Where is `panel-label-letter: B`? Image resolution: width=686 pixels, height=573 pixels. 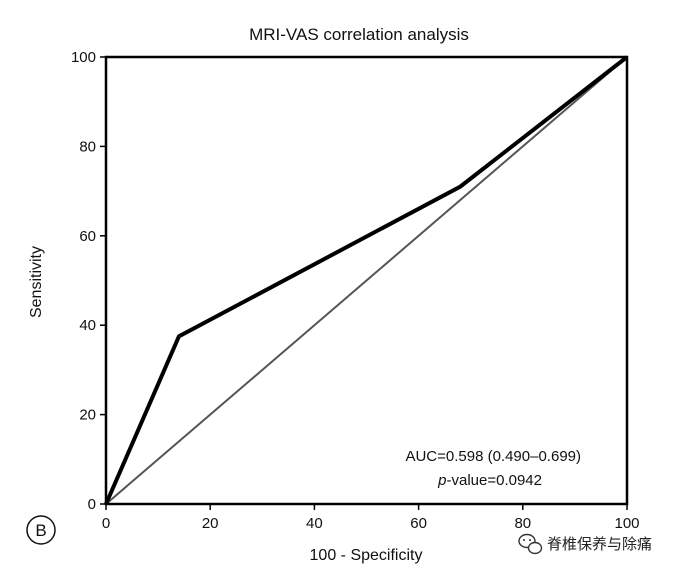 panel-label-letter: B is located at coordinates (40, 530).